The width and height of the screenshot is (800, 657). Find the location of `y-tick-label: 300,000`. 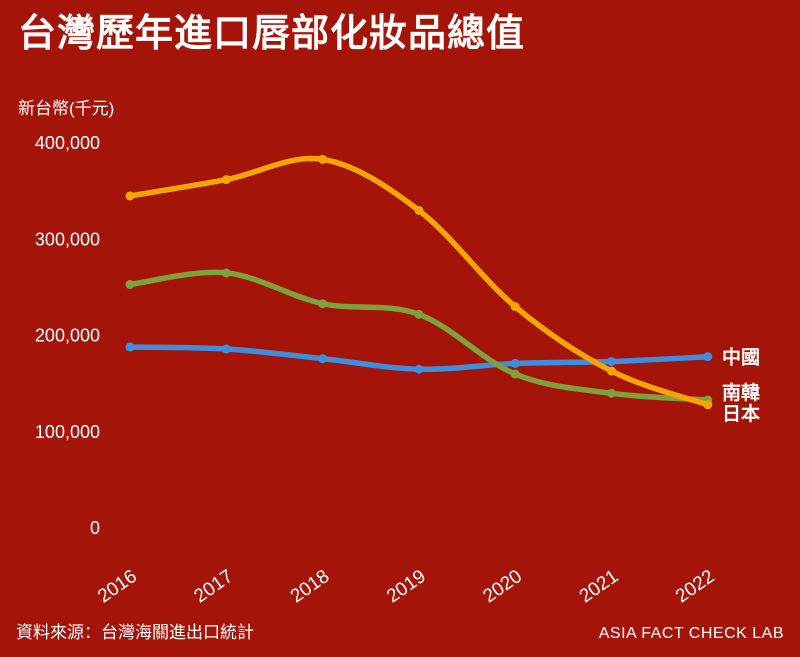

y-tick-label: 300,000 is located at coordinates (67, 239).